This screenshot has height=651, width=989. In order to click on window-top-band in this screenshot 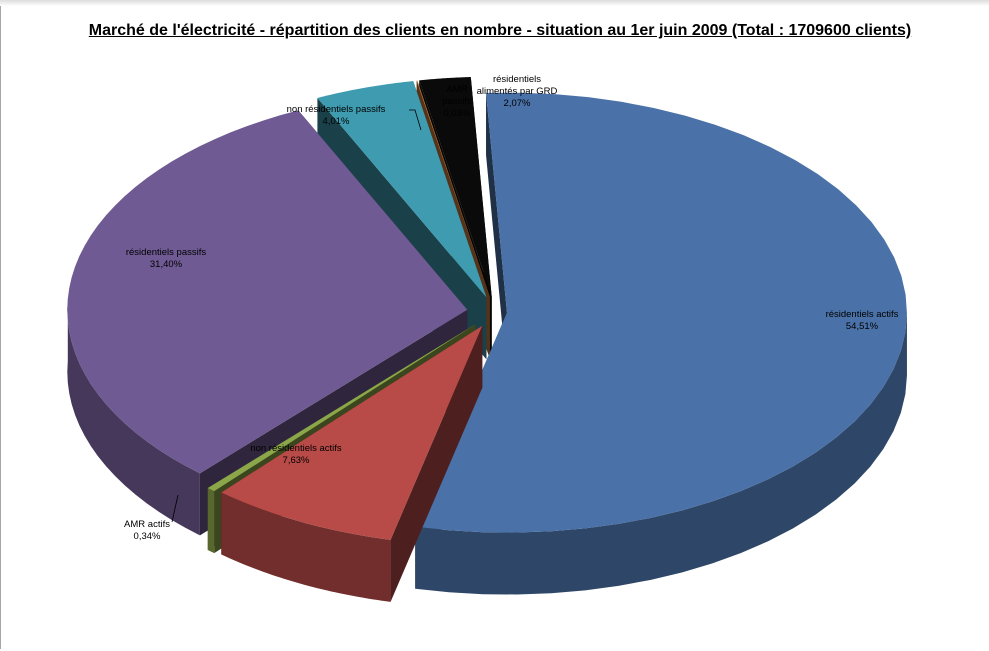, I will do `click(494, 3)`.